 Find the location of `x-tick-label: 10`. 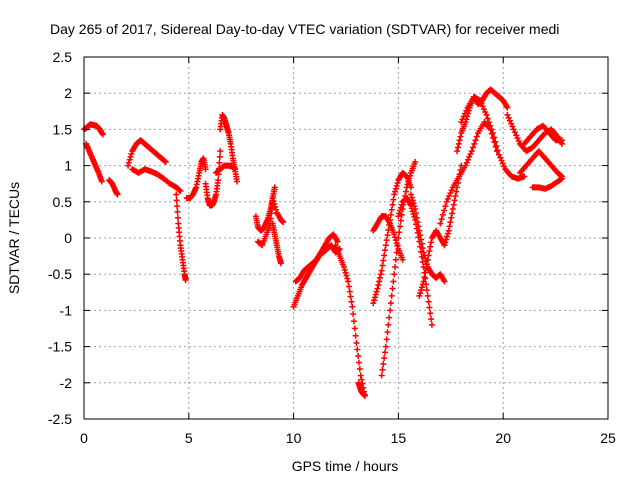

x-tick-label: 10 is located at coordinates (294, 438).